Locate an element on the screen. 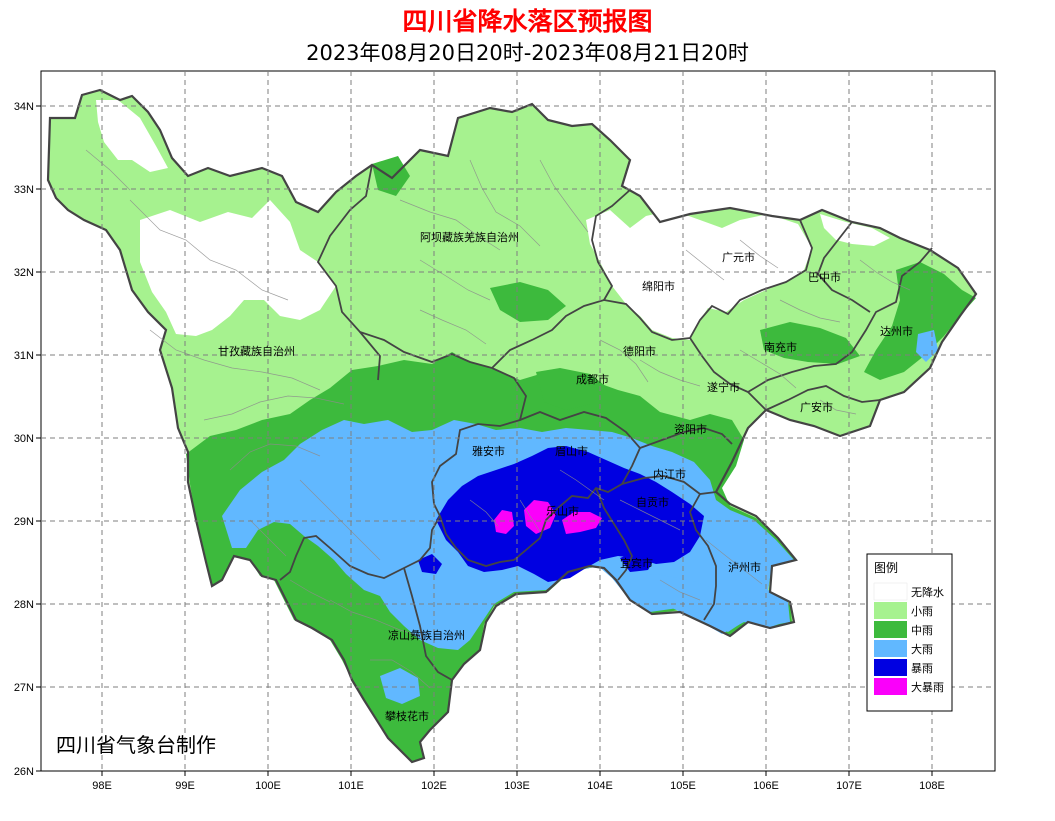  region-extreme-rain-c is located at coordinates (582, 523).